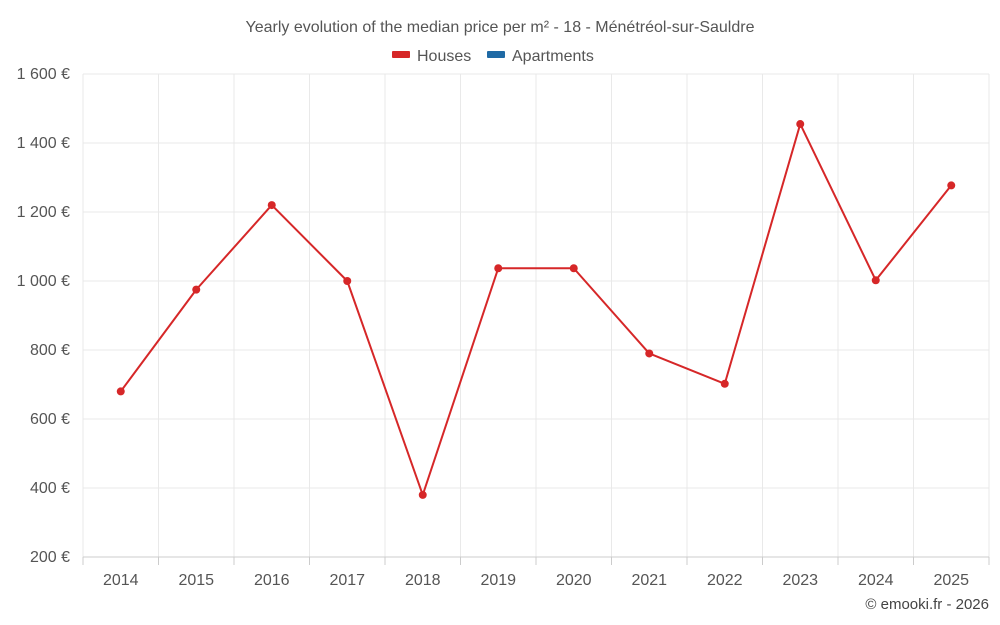 The width and height of the screenshot is (1000, 625). I want to click on y-tick-label: 800 €, so click(50, 350).